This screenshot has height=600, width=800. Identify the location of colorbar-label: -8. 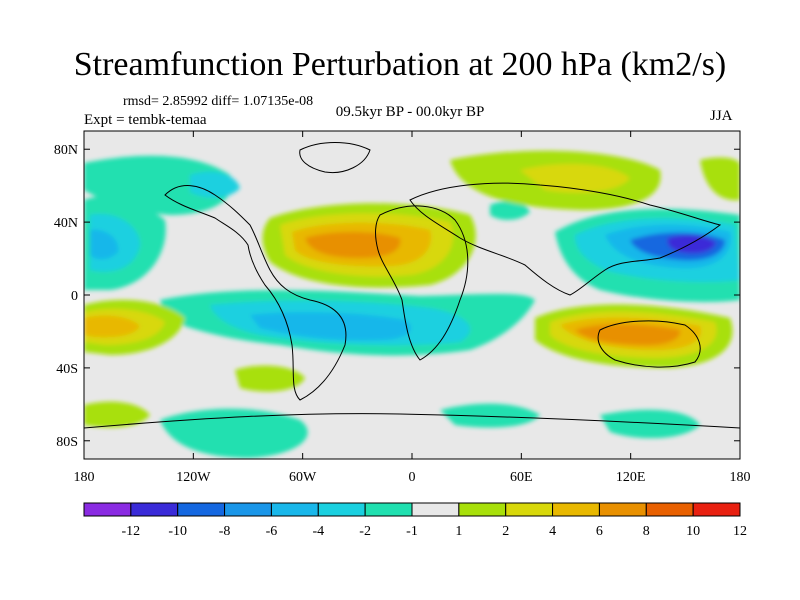
(225, 531).